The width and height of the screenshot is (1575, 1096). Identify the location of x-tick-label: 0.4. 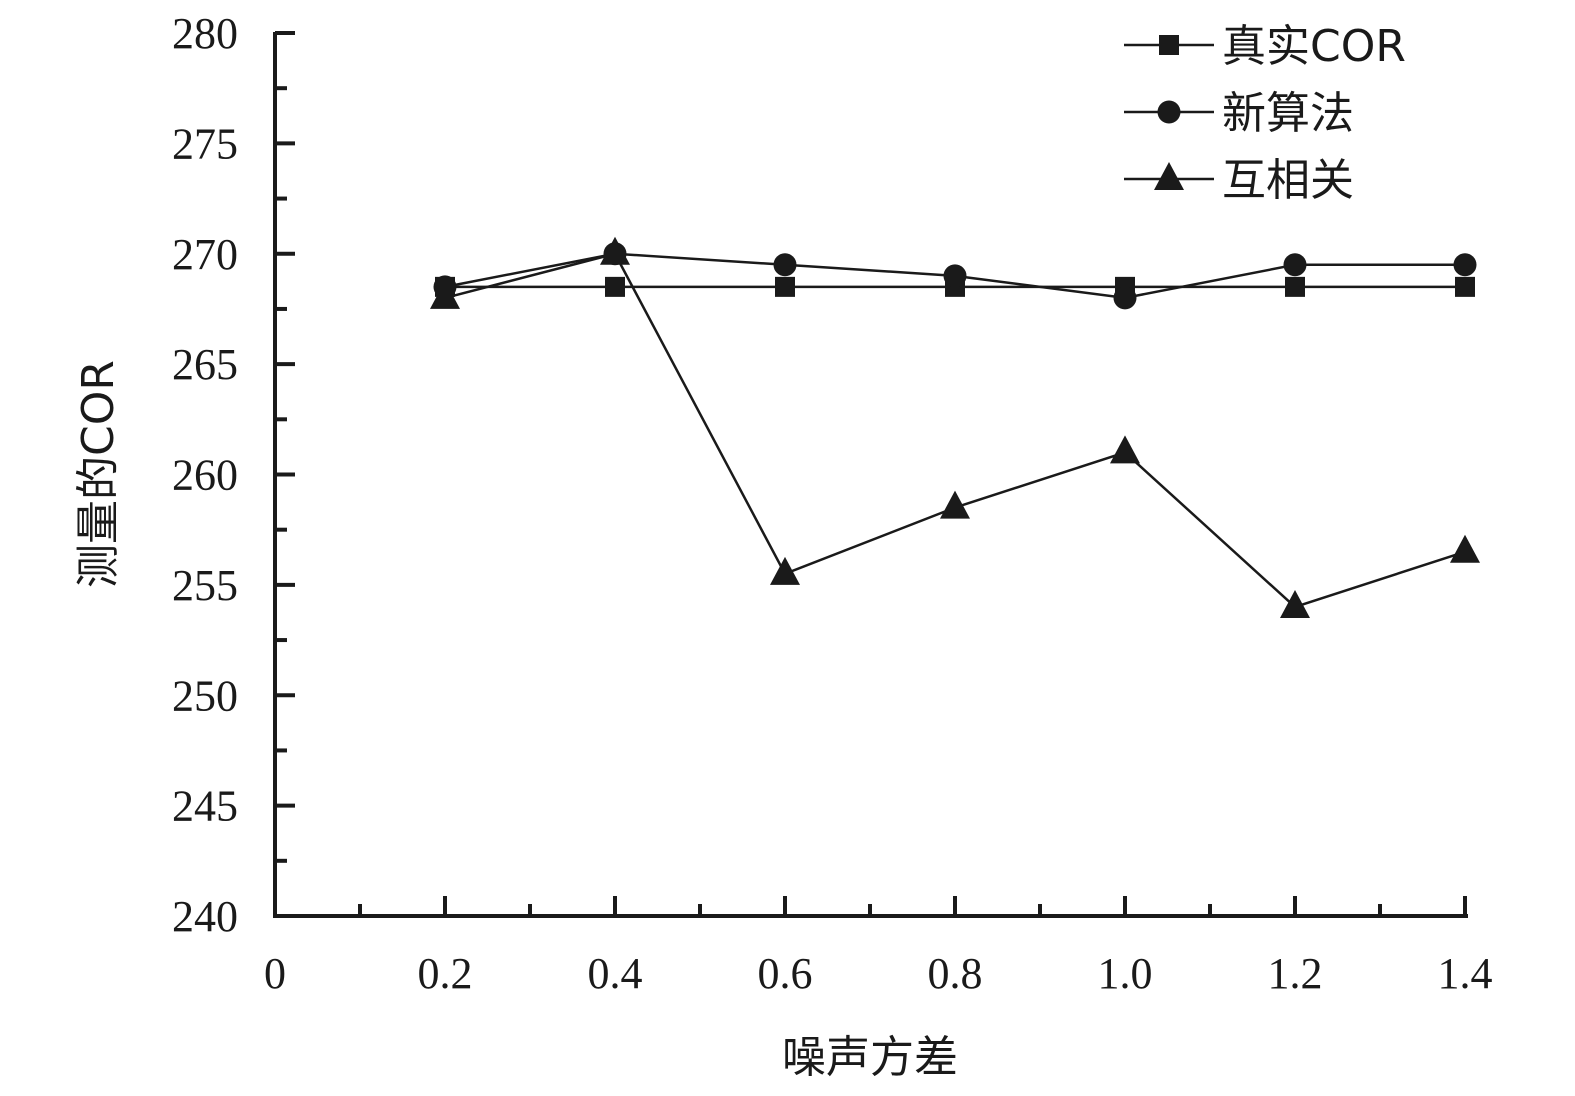
(615, 973).